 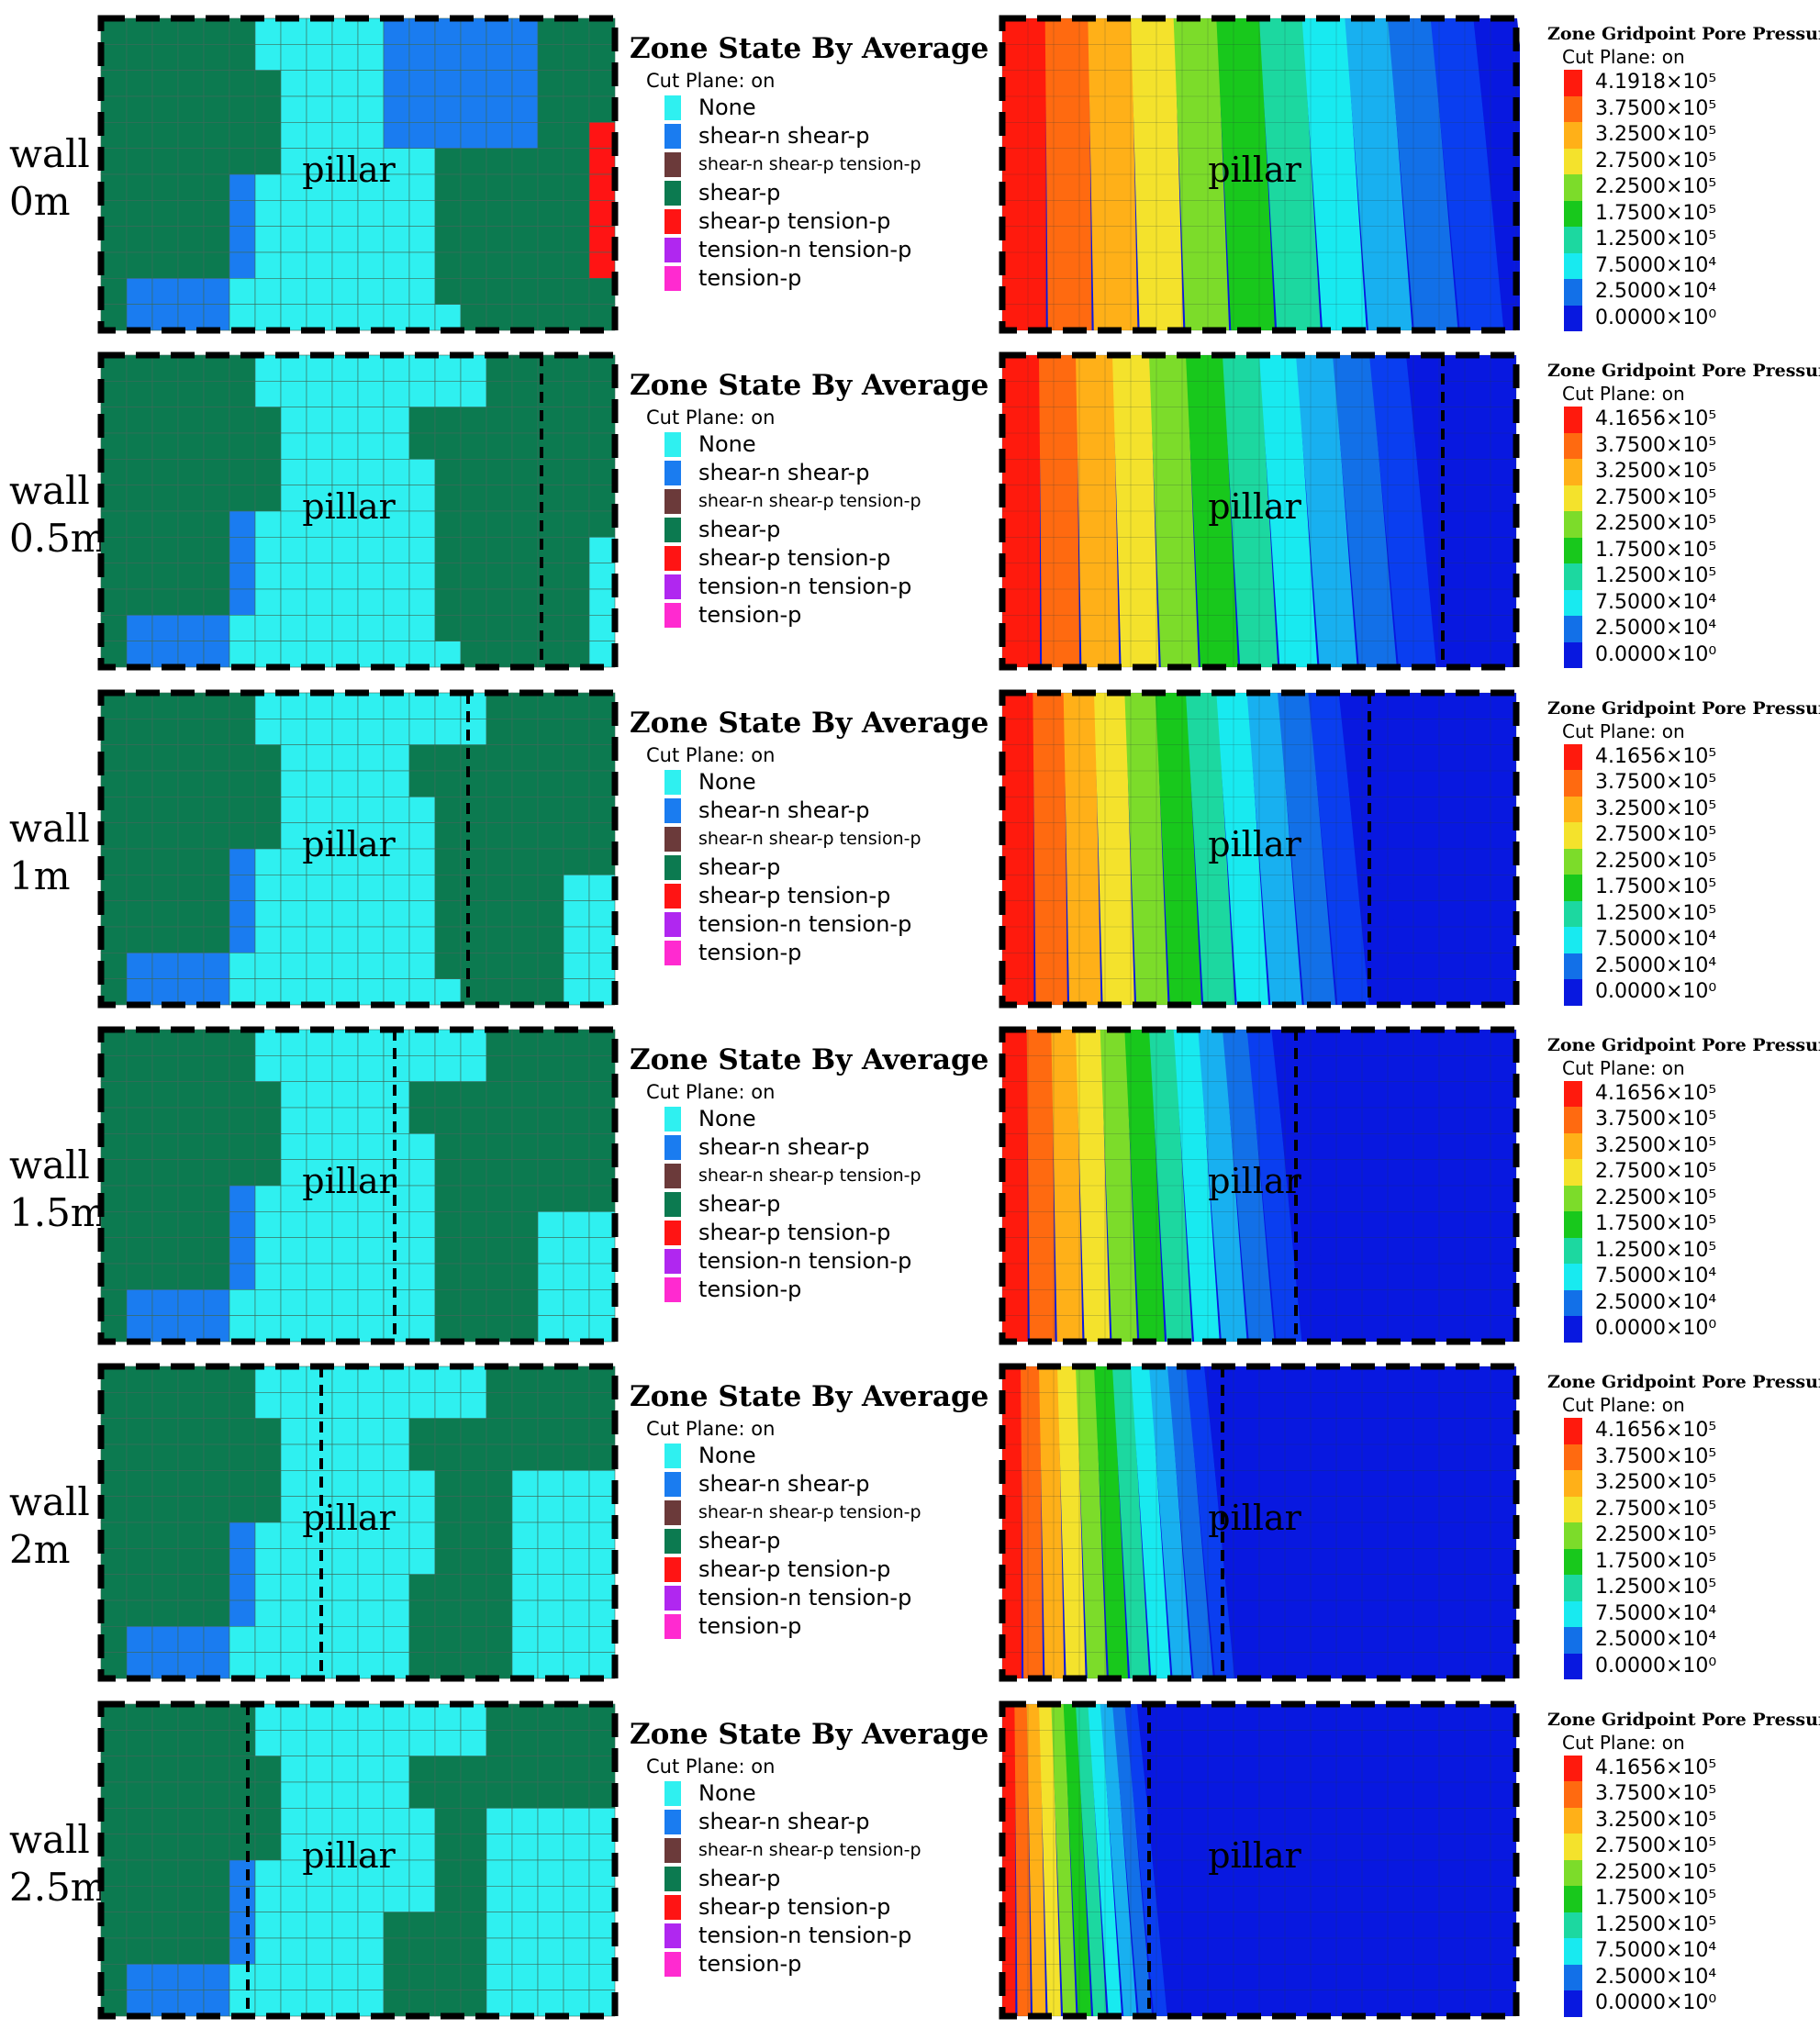 What do you see at coordinates (739, 1541) in the screenshot?
I see `zone-legend-label: shear-p` at bounding box center [739, 1541].